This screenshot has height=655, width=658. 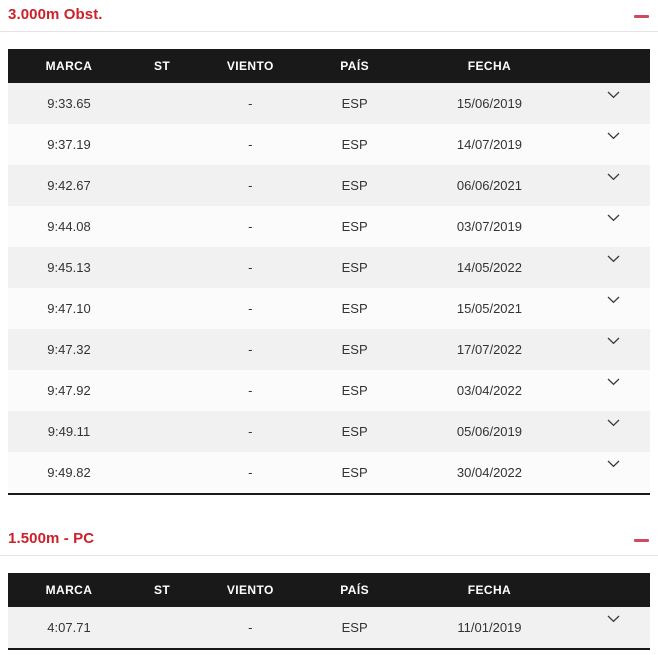 What do you see at coordinates (69, 349) in the screenshot?
I see `cell-marca: 9:47.32` at bounding box center [69, 349].